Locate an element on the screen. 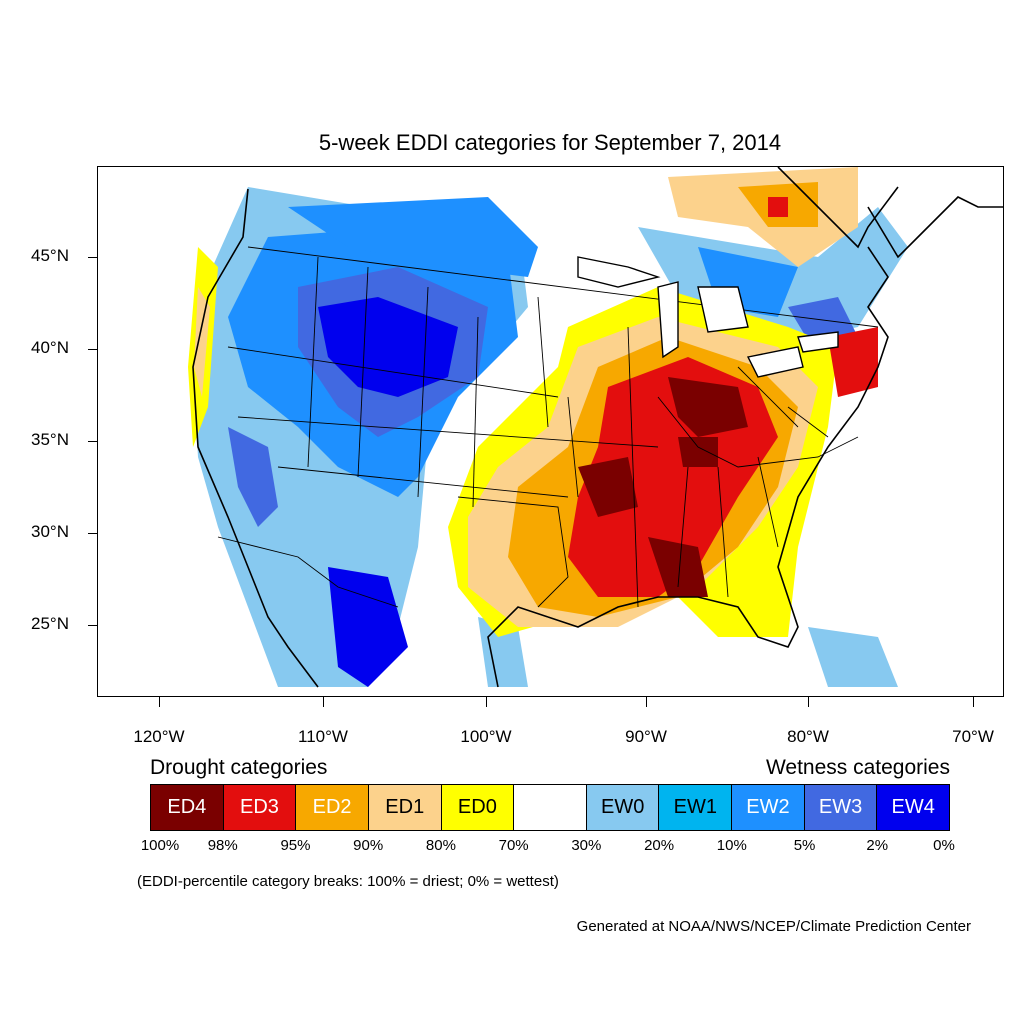  lat-label-40: 40°N is located at coordinates (50, 347).